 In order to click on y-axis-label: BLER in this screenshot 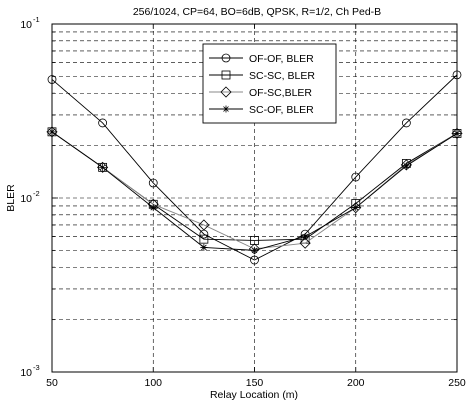, I will do `click(11, 198)`.